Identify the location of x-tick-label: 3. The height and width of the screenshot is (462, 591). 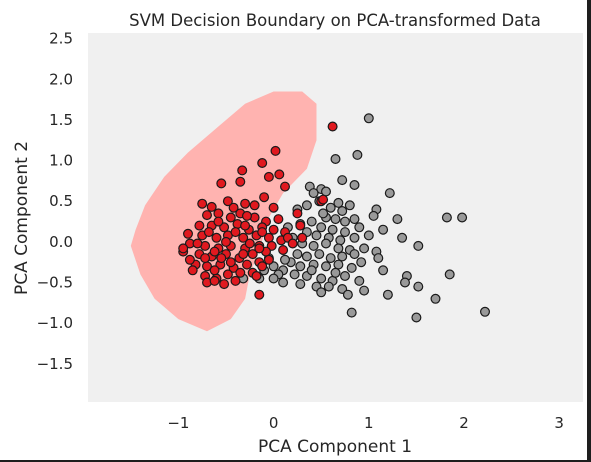
(559, 423).